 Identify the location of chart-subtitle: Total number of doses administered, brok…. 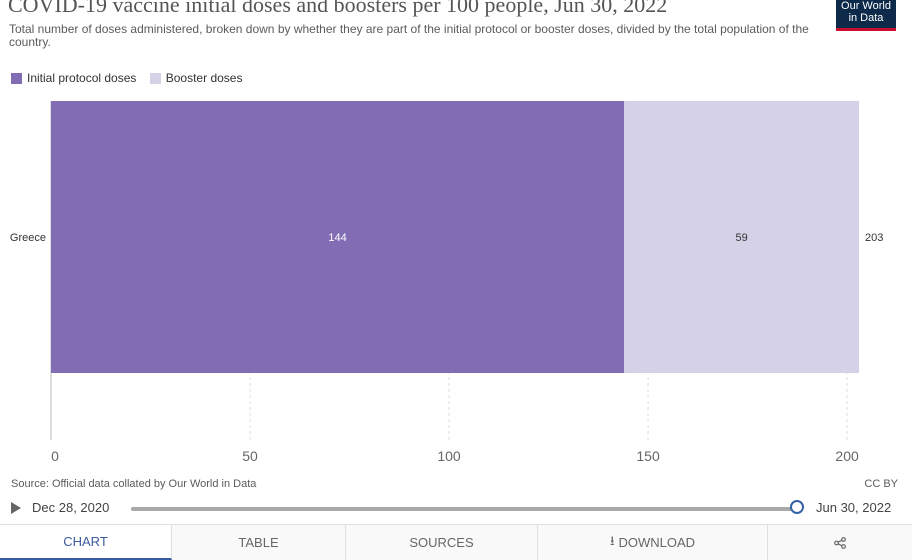
(409, 35).